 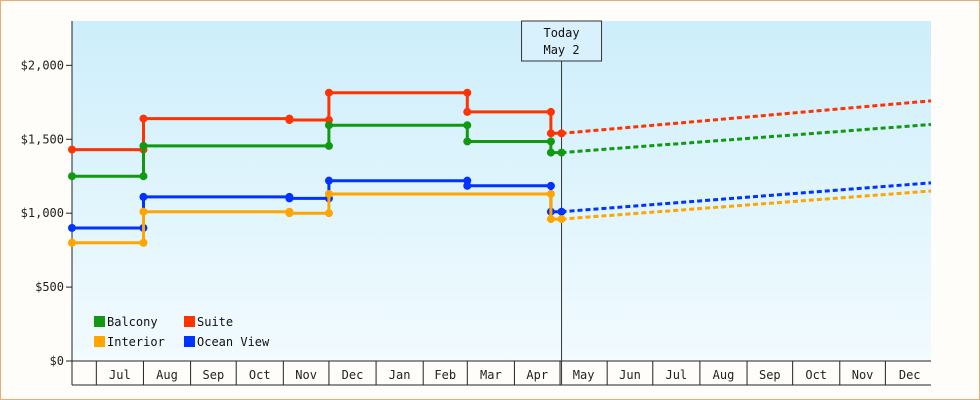 What do you see at coordinates (561, 50) in the screenshot?
I see `today-label-date: May 2` at bounding box center [561, 50].